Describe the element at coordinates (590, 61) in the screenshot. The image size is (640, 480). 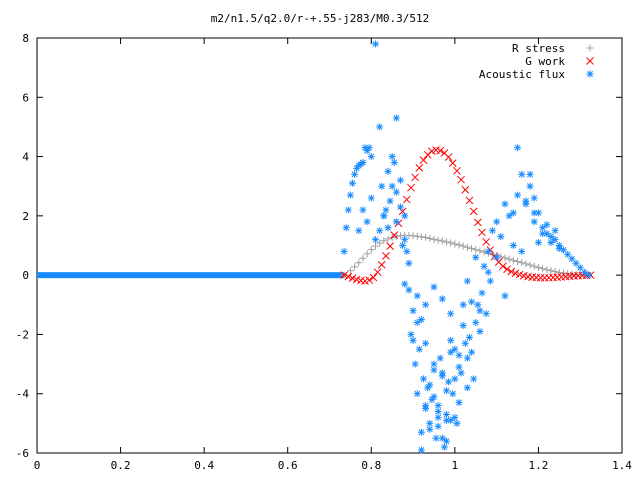
I see `legend-marker-g-work` at that location.